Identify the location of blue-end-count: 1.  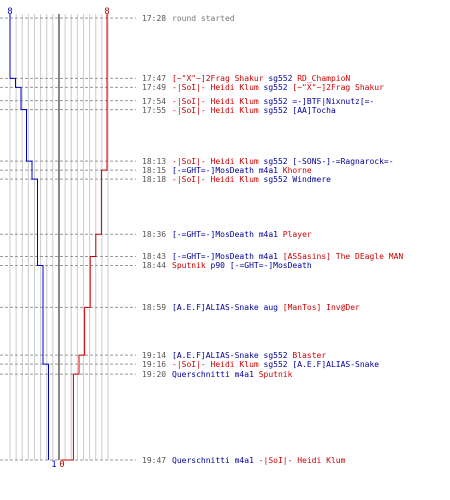
(53, 465).